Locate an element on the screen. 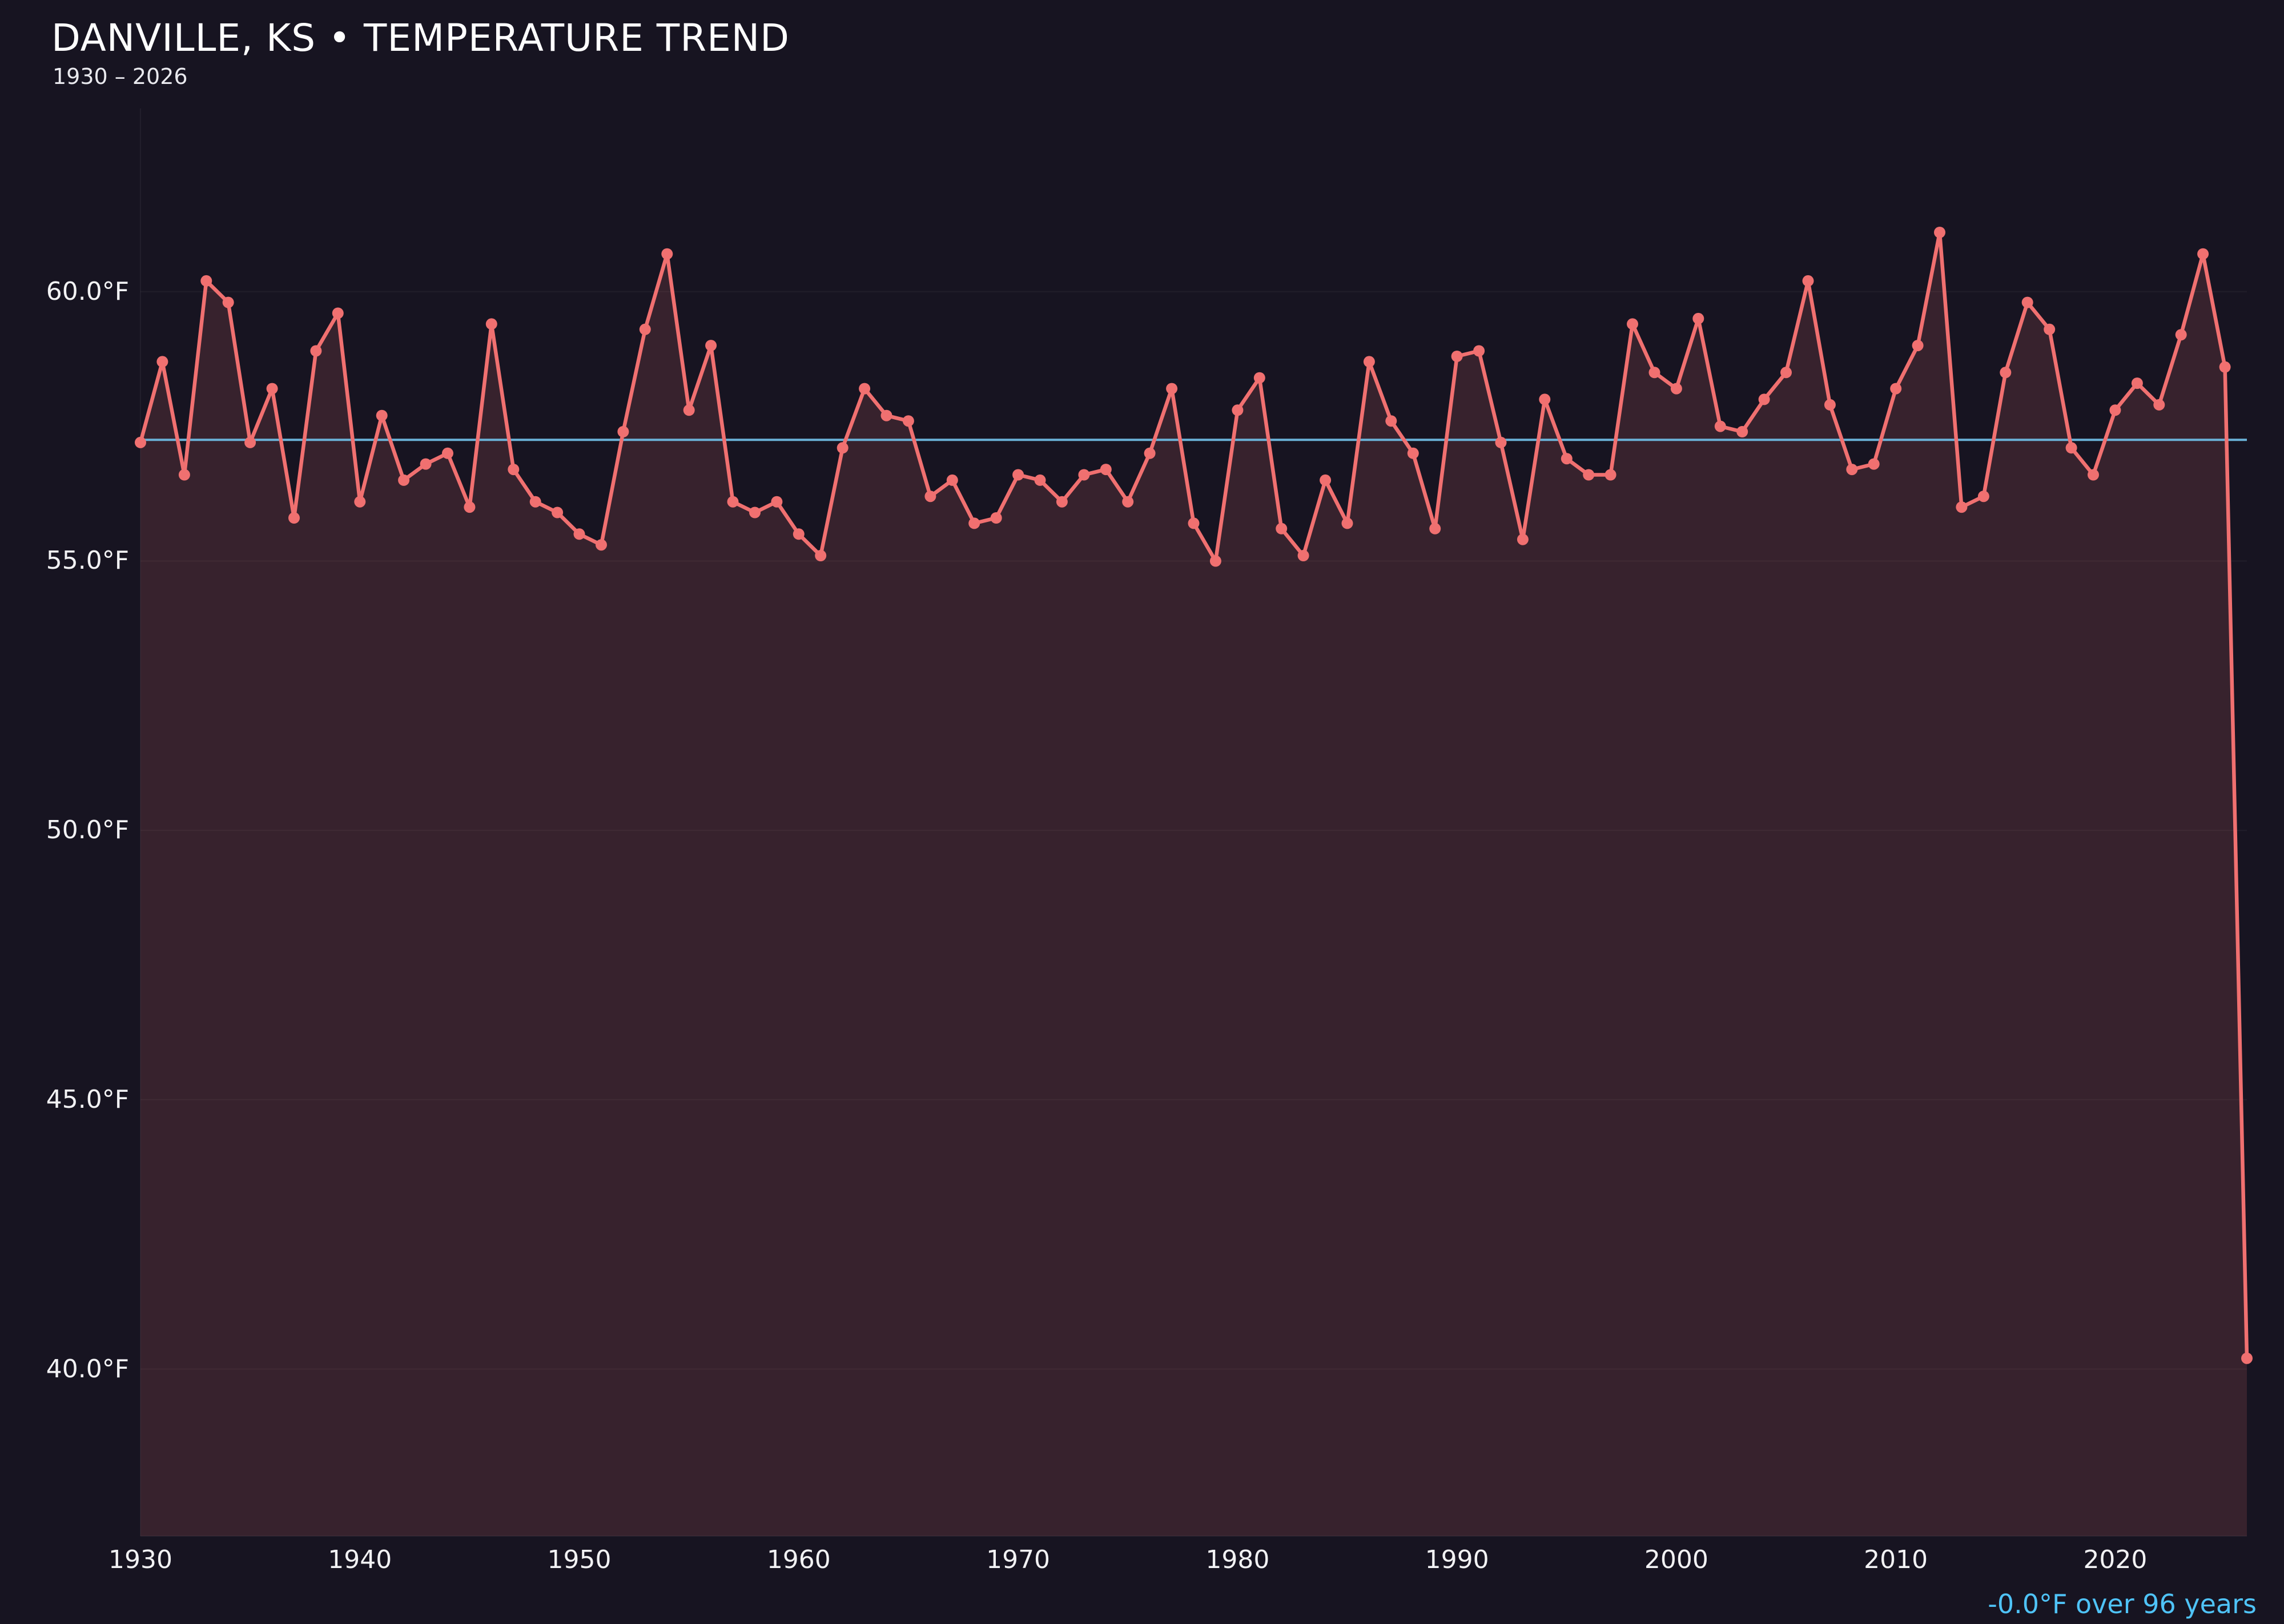  x-tick-label: 1980 is located at coordinates (1237, 1559).